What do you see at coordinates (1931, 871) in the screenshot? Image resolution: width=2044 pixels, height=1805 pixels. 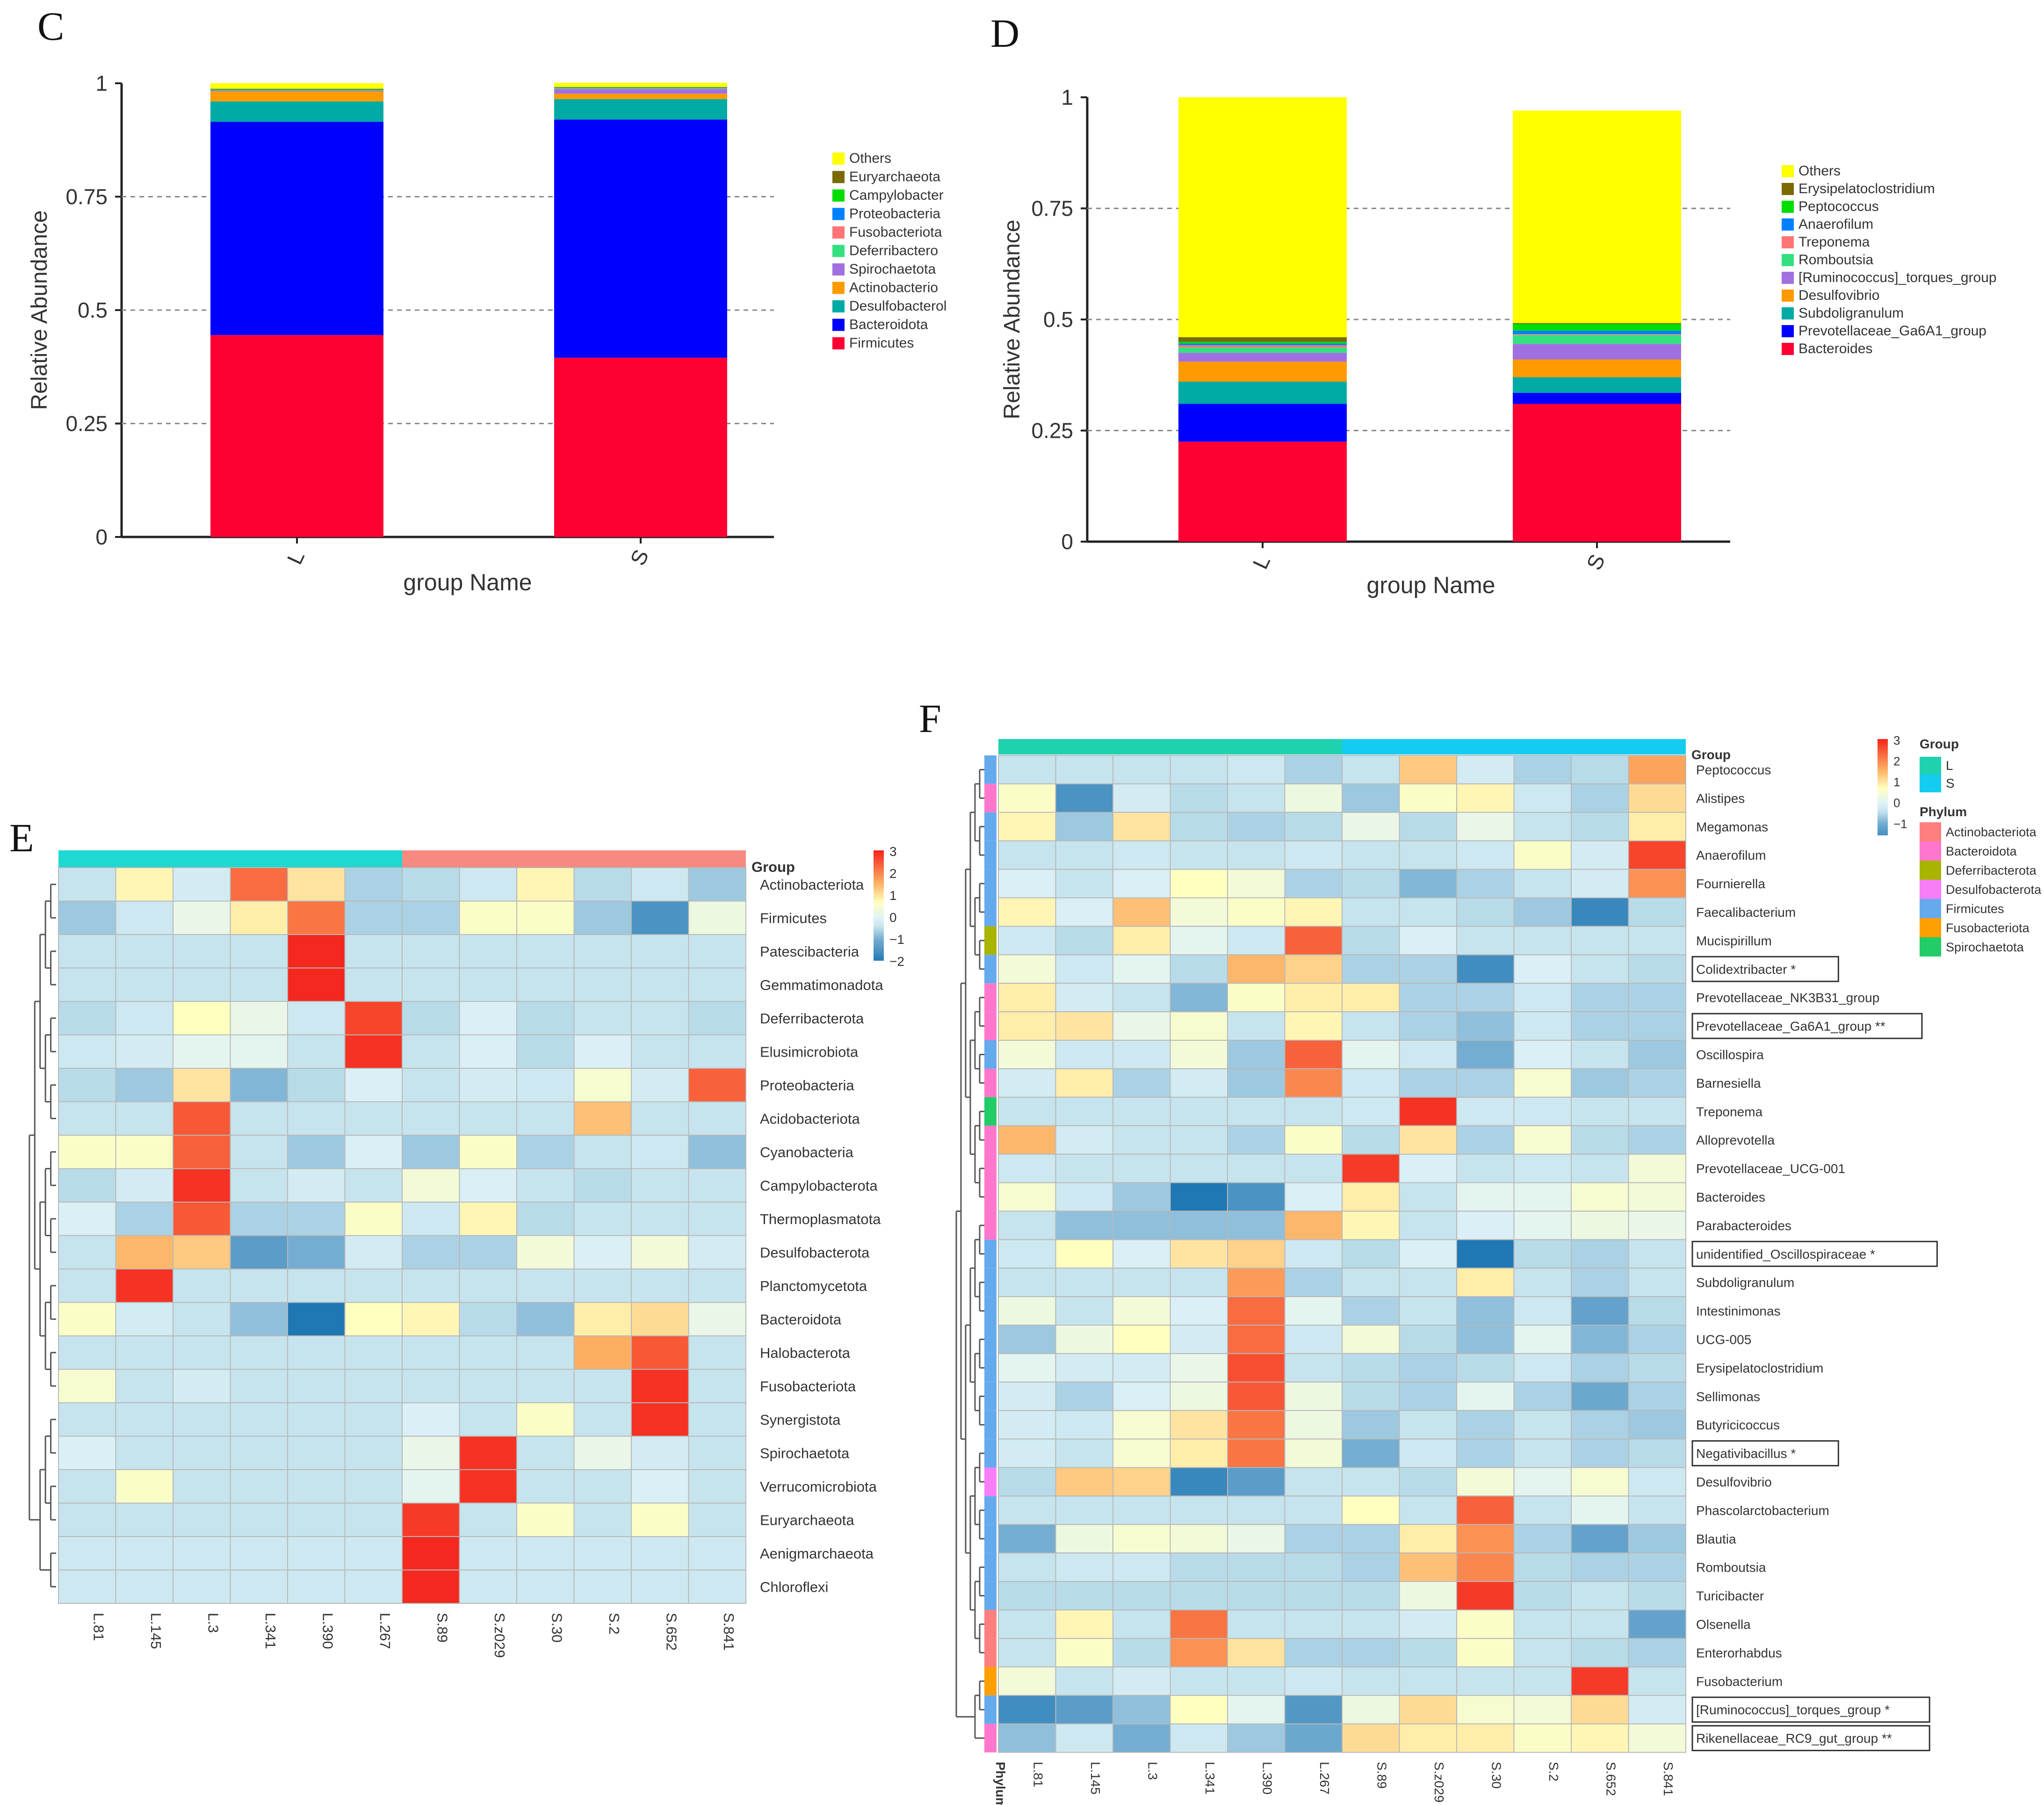 I see `legend-phylum-swatch-deferribacterota` at bounding box center [1931, 871].